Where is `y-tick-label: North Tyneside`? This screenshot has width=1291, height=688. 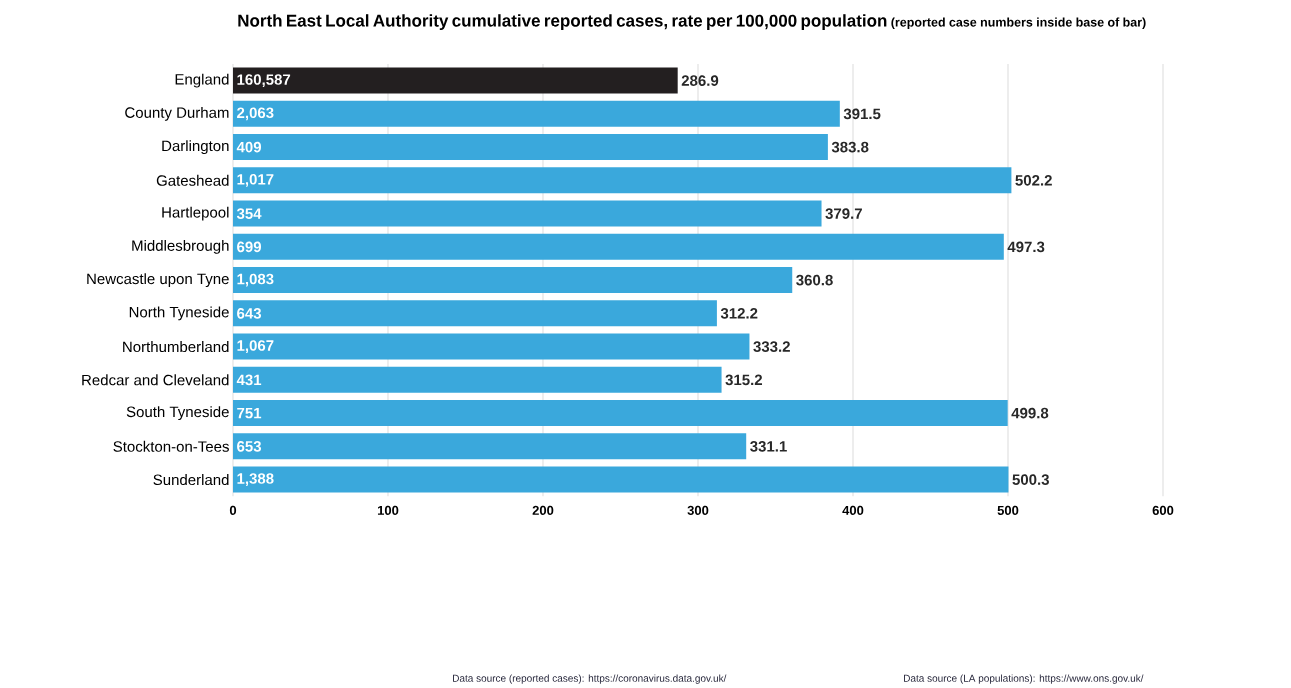 y-tick-label: North Tyneside is located at coordinates (179, 313).